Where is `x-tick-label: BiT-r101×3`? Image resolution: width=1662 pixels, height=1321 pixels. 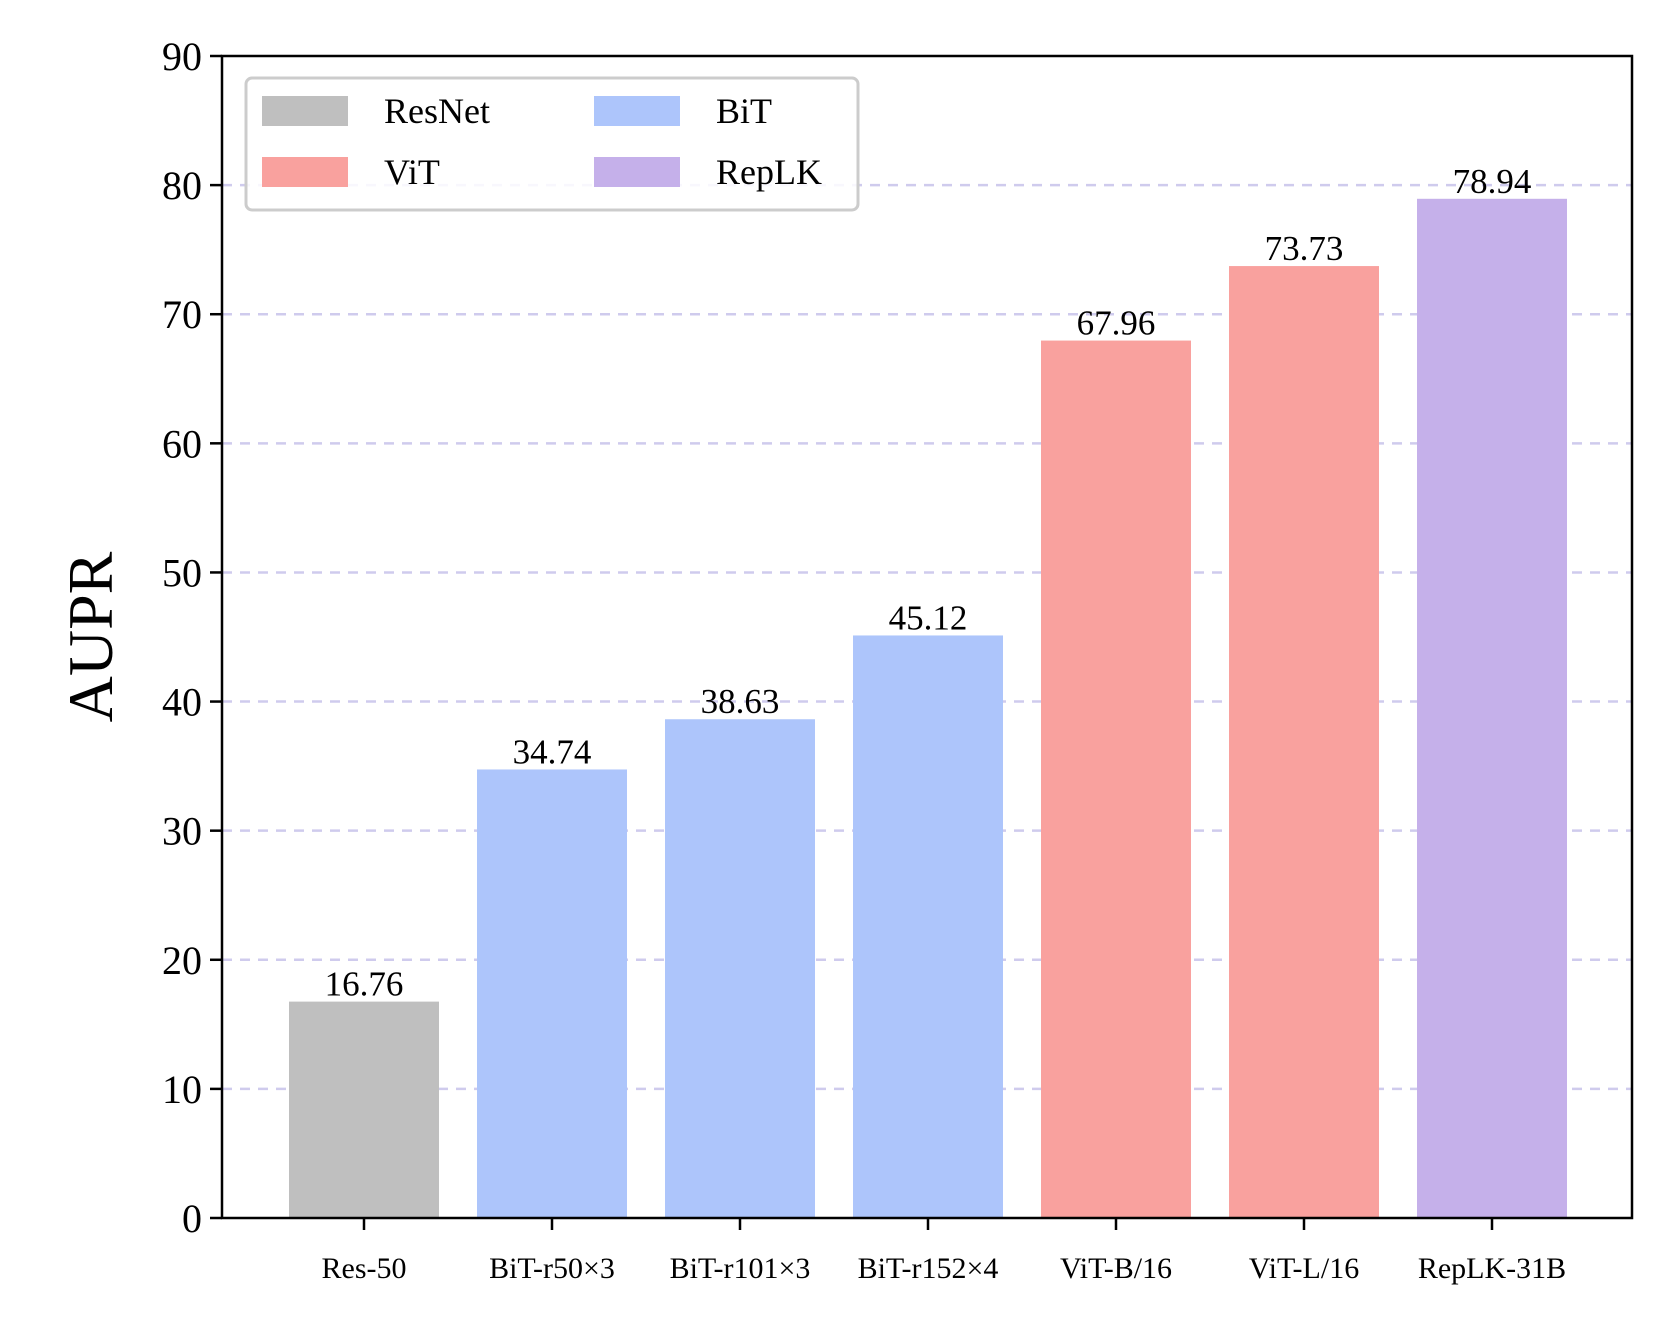
x-tick-label: BiT-r101×3 is located at coordinates (740, 1268).